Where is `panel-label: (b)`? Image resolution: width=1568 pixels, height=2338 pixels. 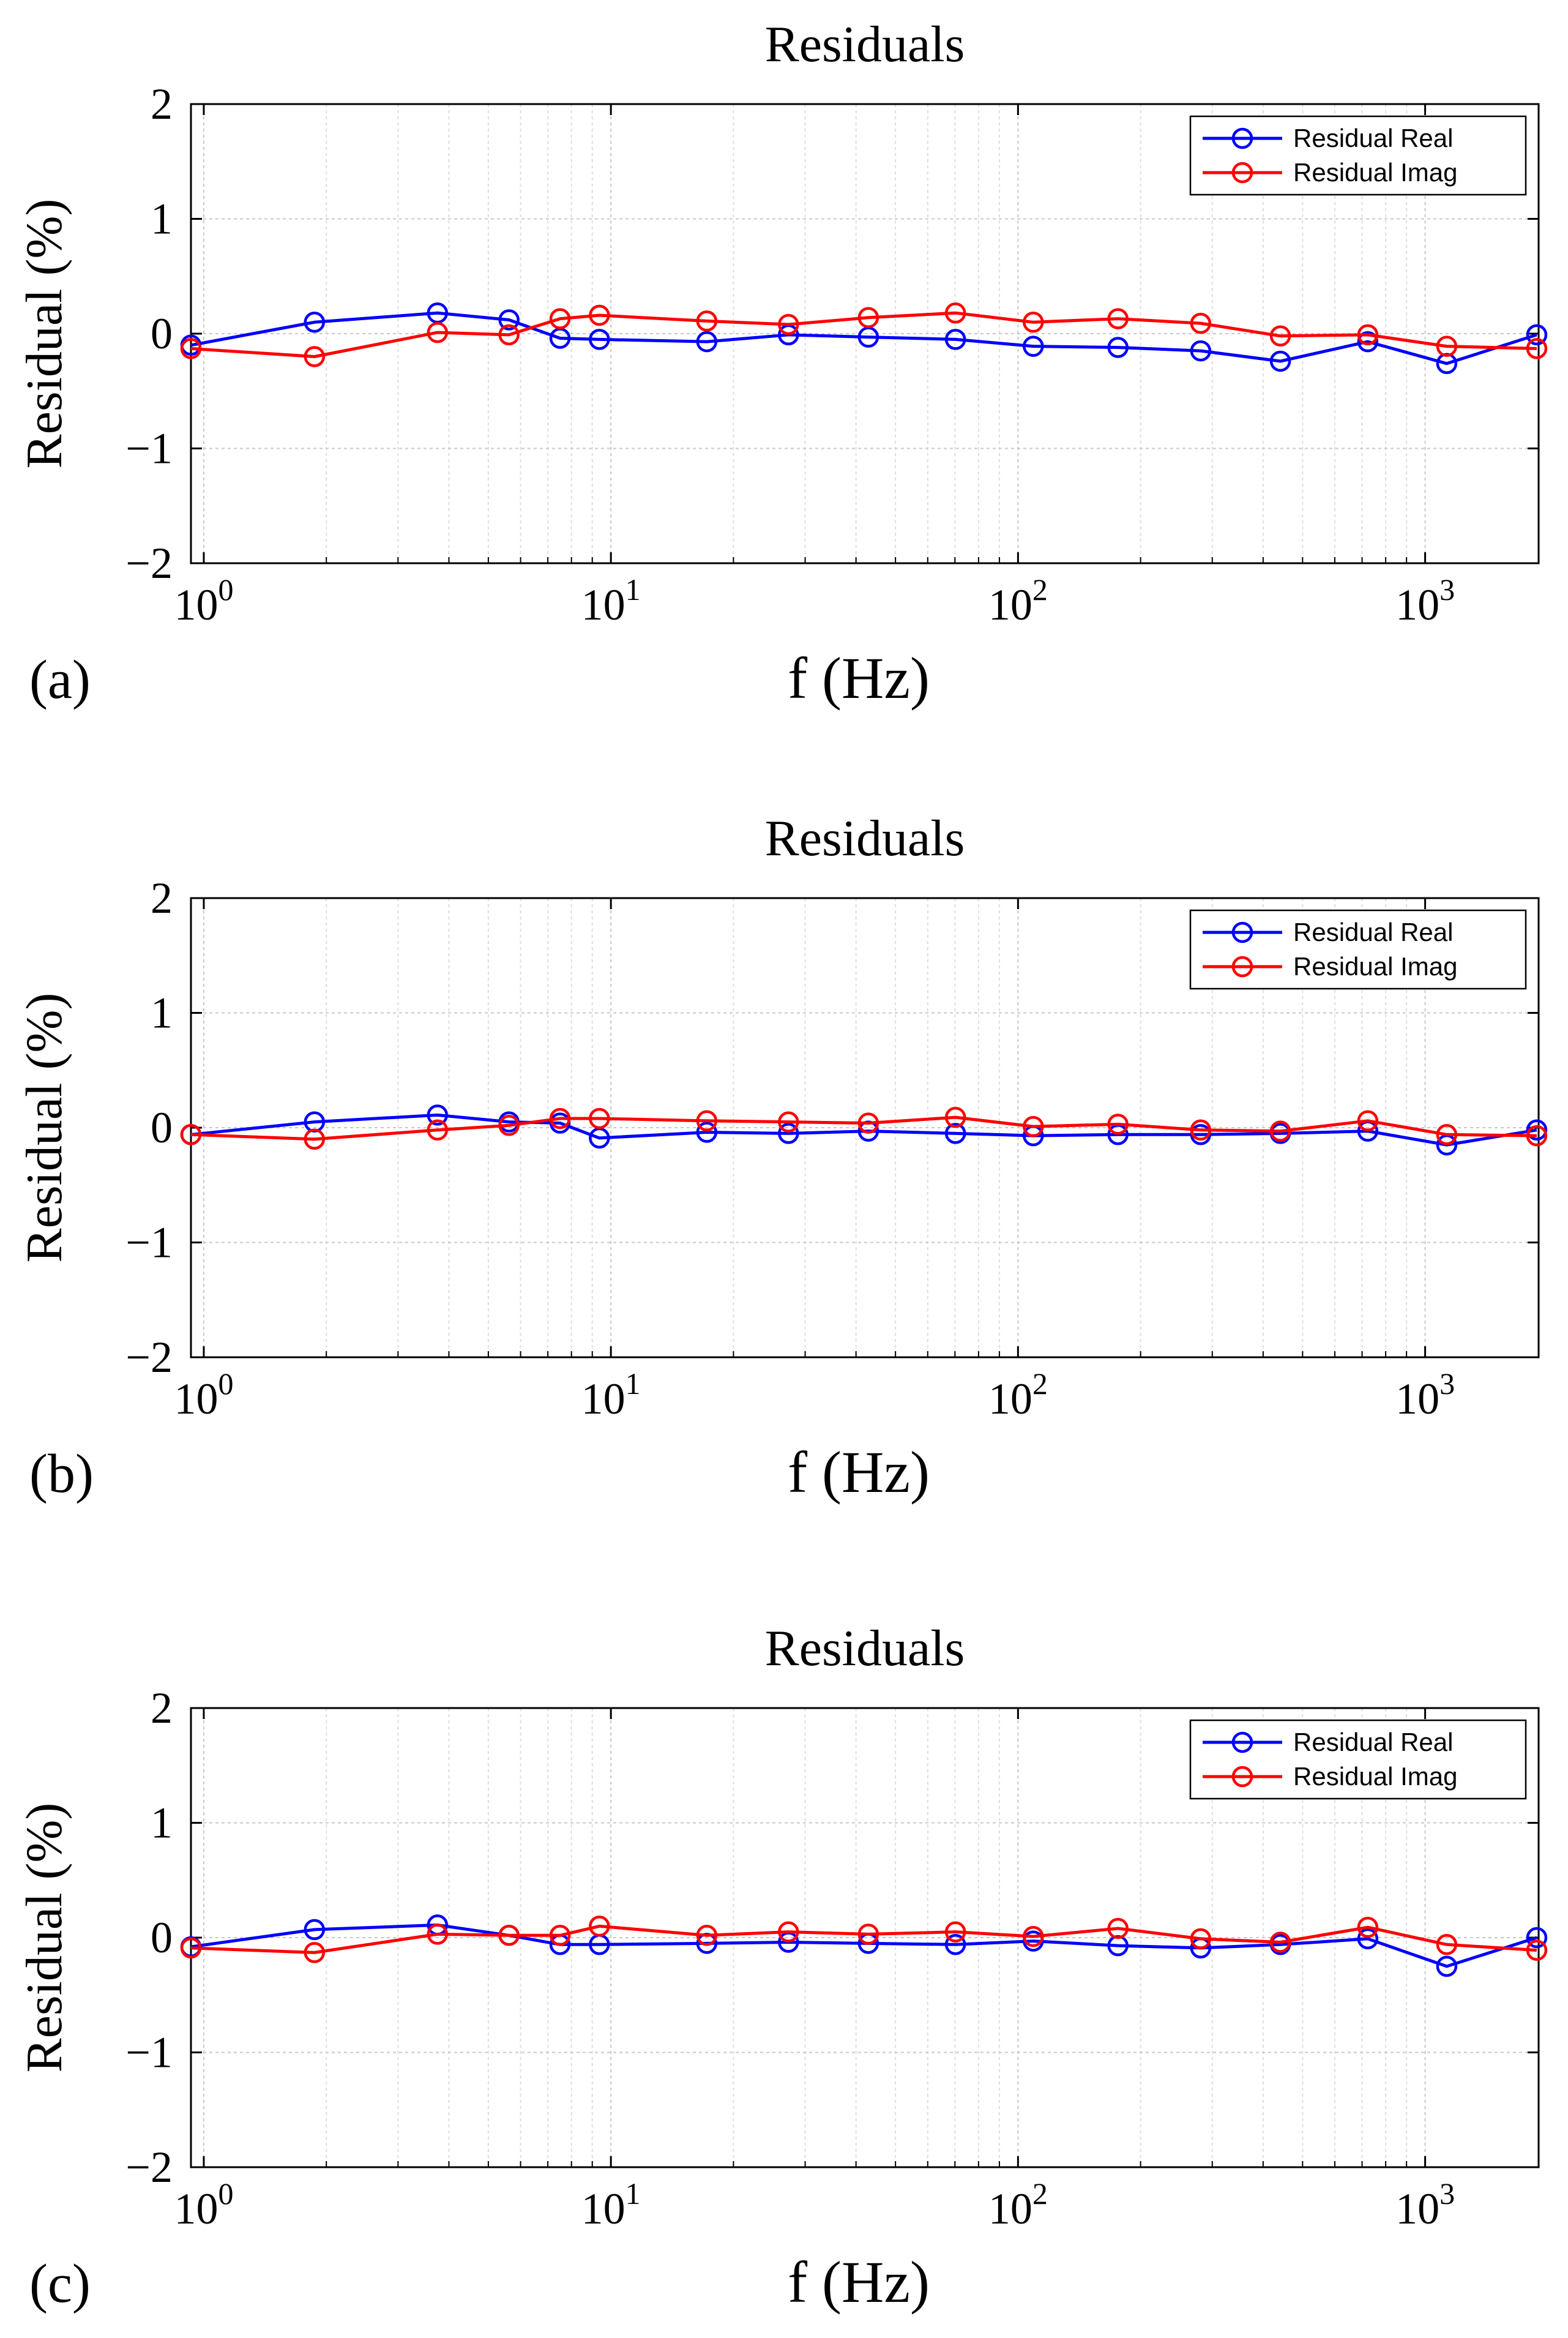 panel-label: (b) is located at coordinates (61, 1474).